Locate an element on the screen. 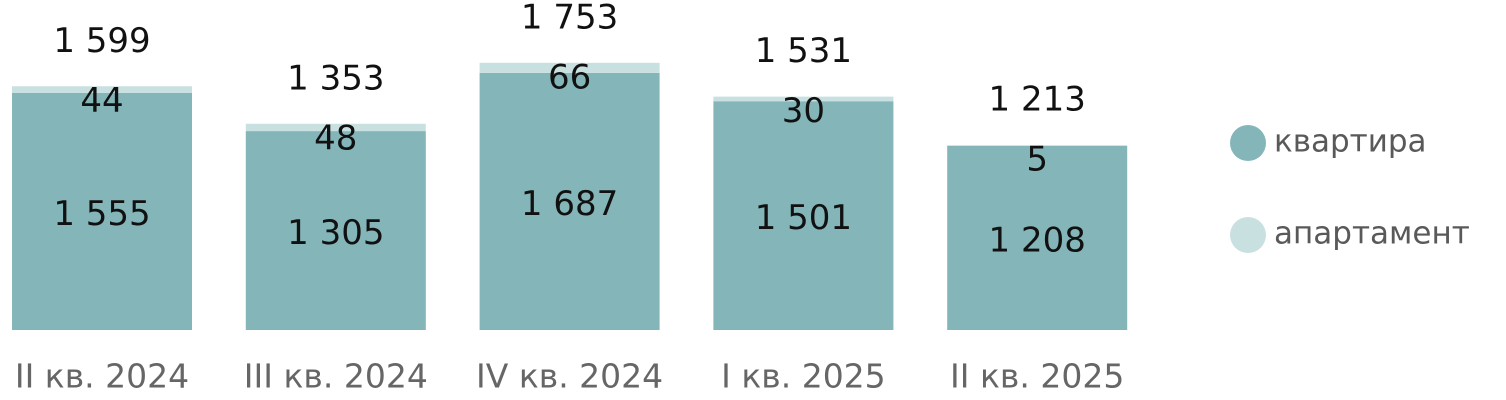 The image size is (1506, 400). value-label: 1 305 is located at coordinates (335, 233).